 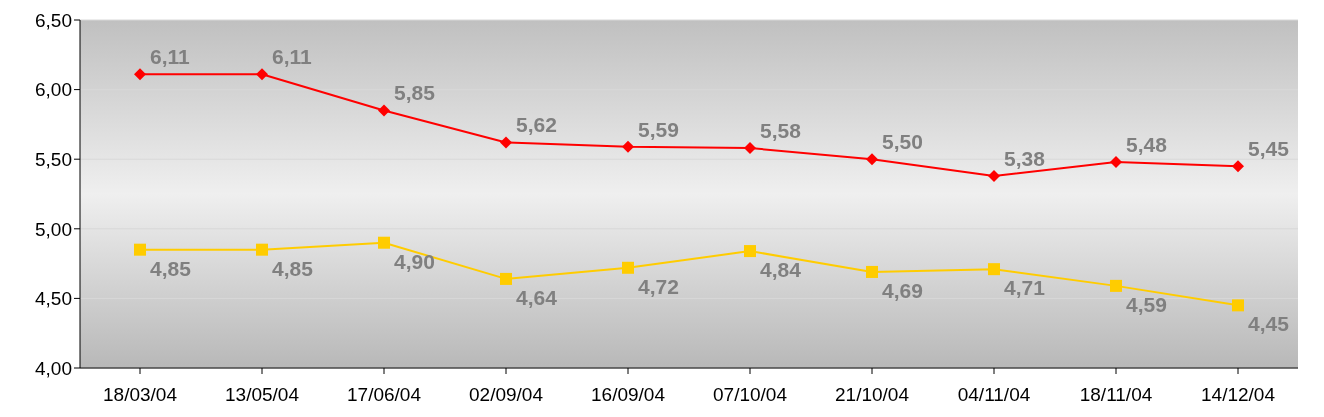 I want to click on data-label: 5,48, so click(x=1147, y=144).